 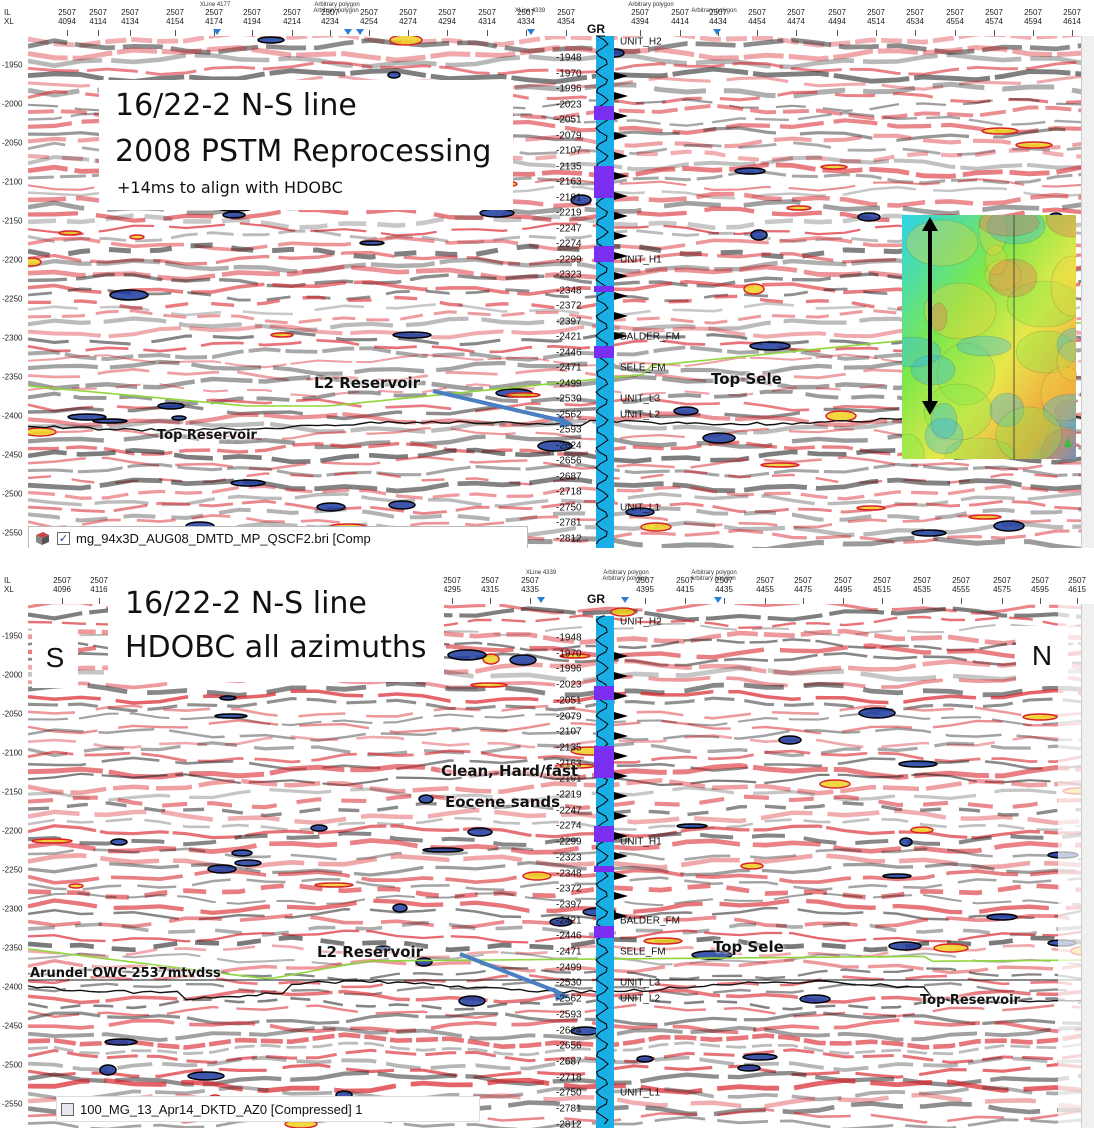 What do you see at coordinates (408, 17) in the screenshot?
I see `xl-tick-label: 2507 4274` at bounding box center [408, 17].